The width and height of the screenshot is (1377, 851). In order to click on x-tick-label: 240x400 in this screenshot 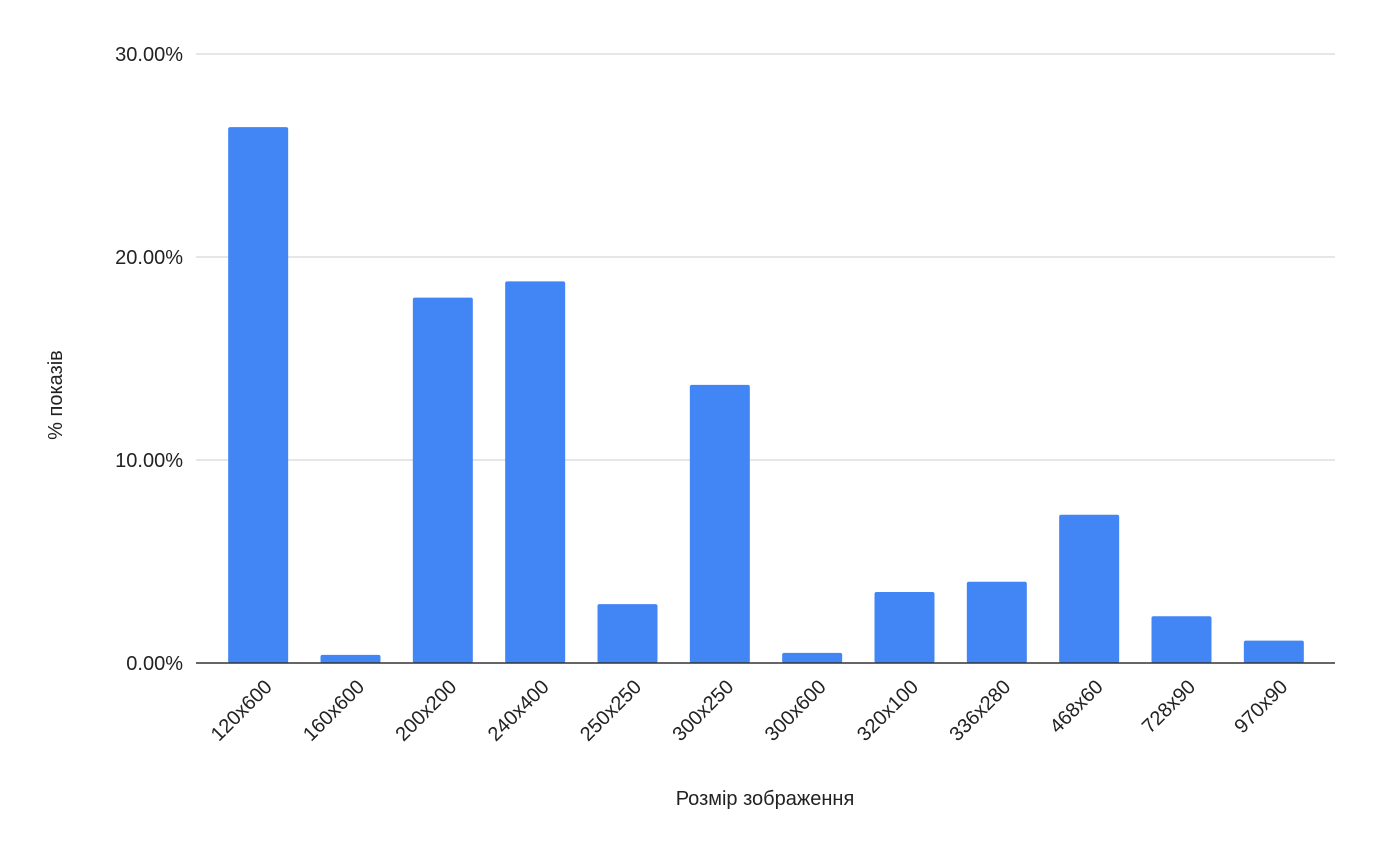, I will do `click(519, 711)`.